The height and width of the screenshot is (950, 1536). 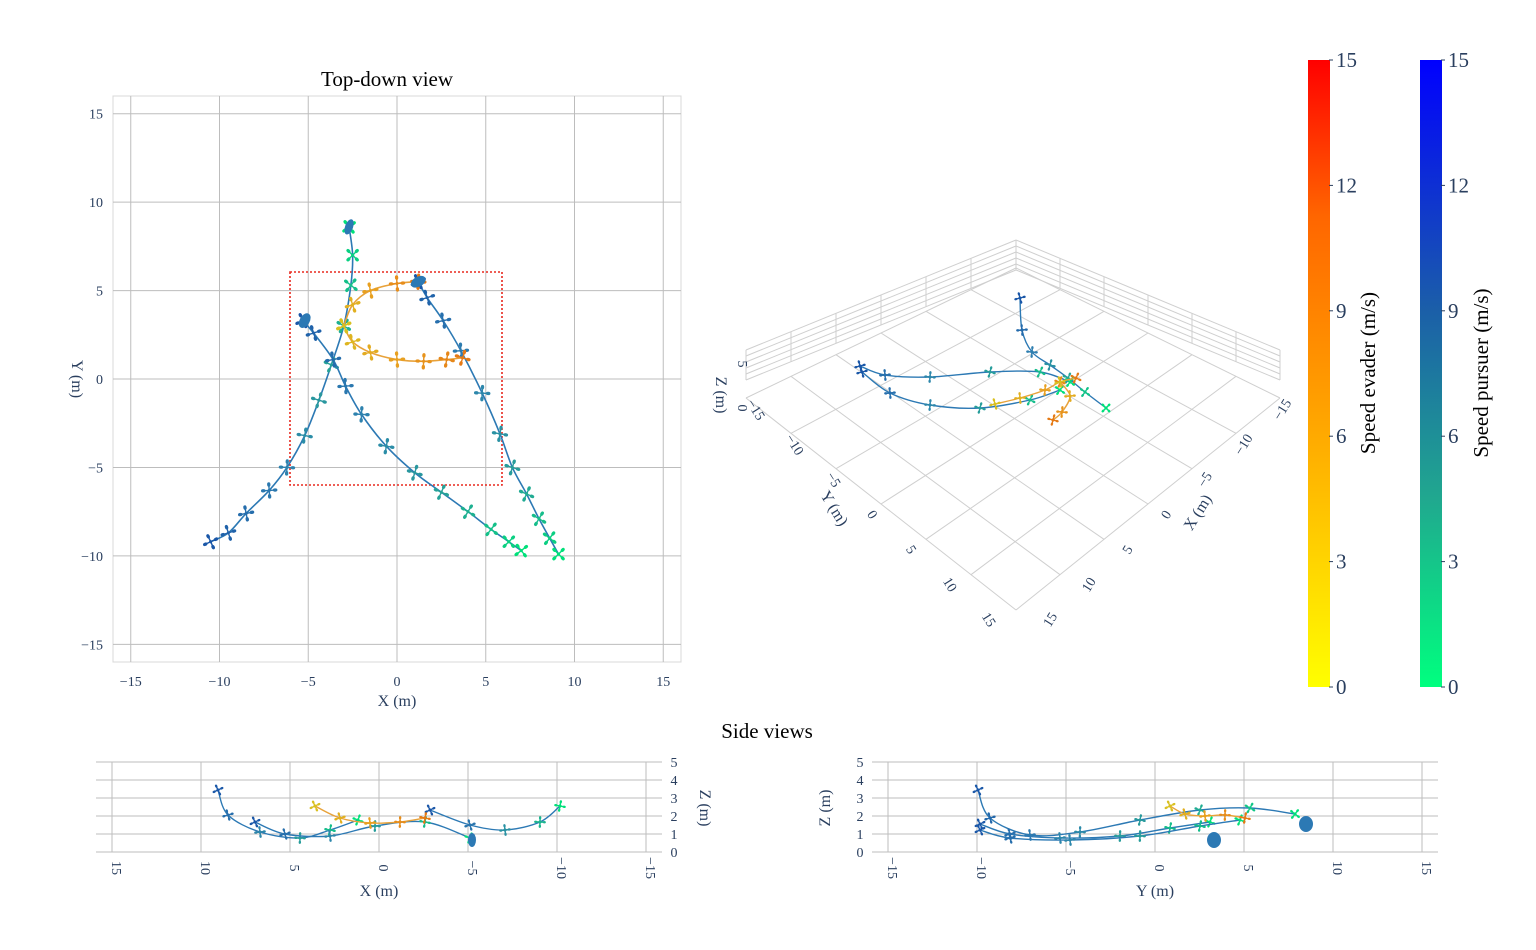 What do you see at coordinates (92, 557) in the screenshot?
I see `y-tick-label: −10` at bounding box center [92, 557].